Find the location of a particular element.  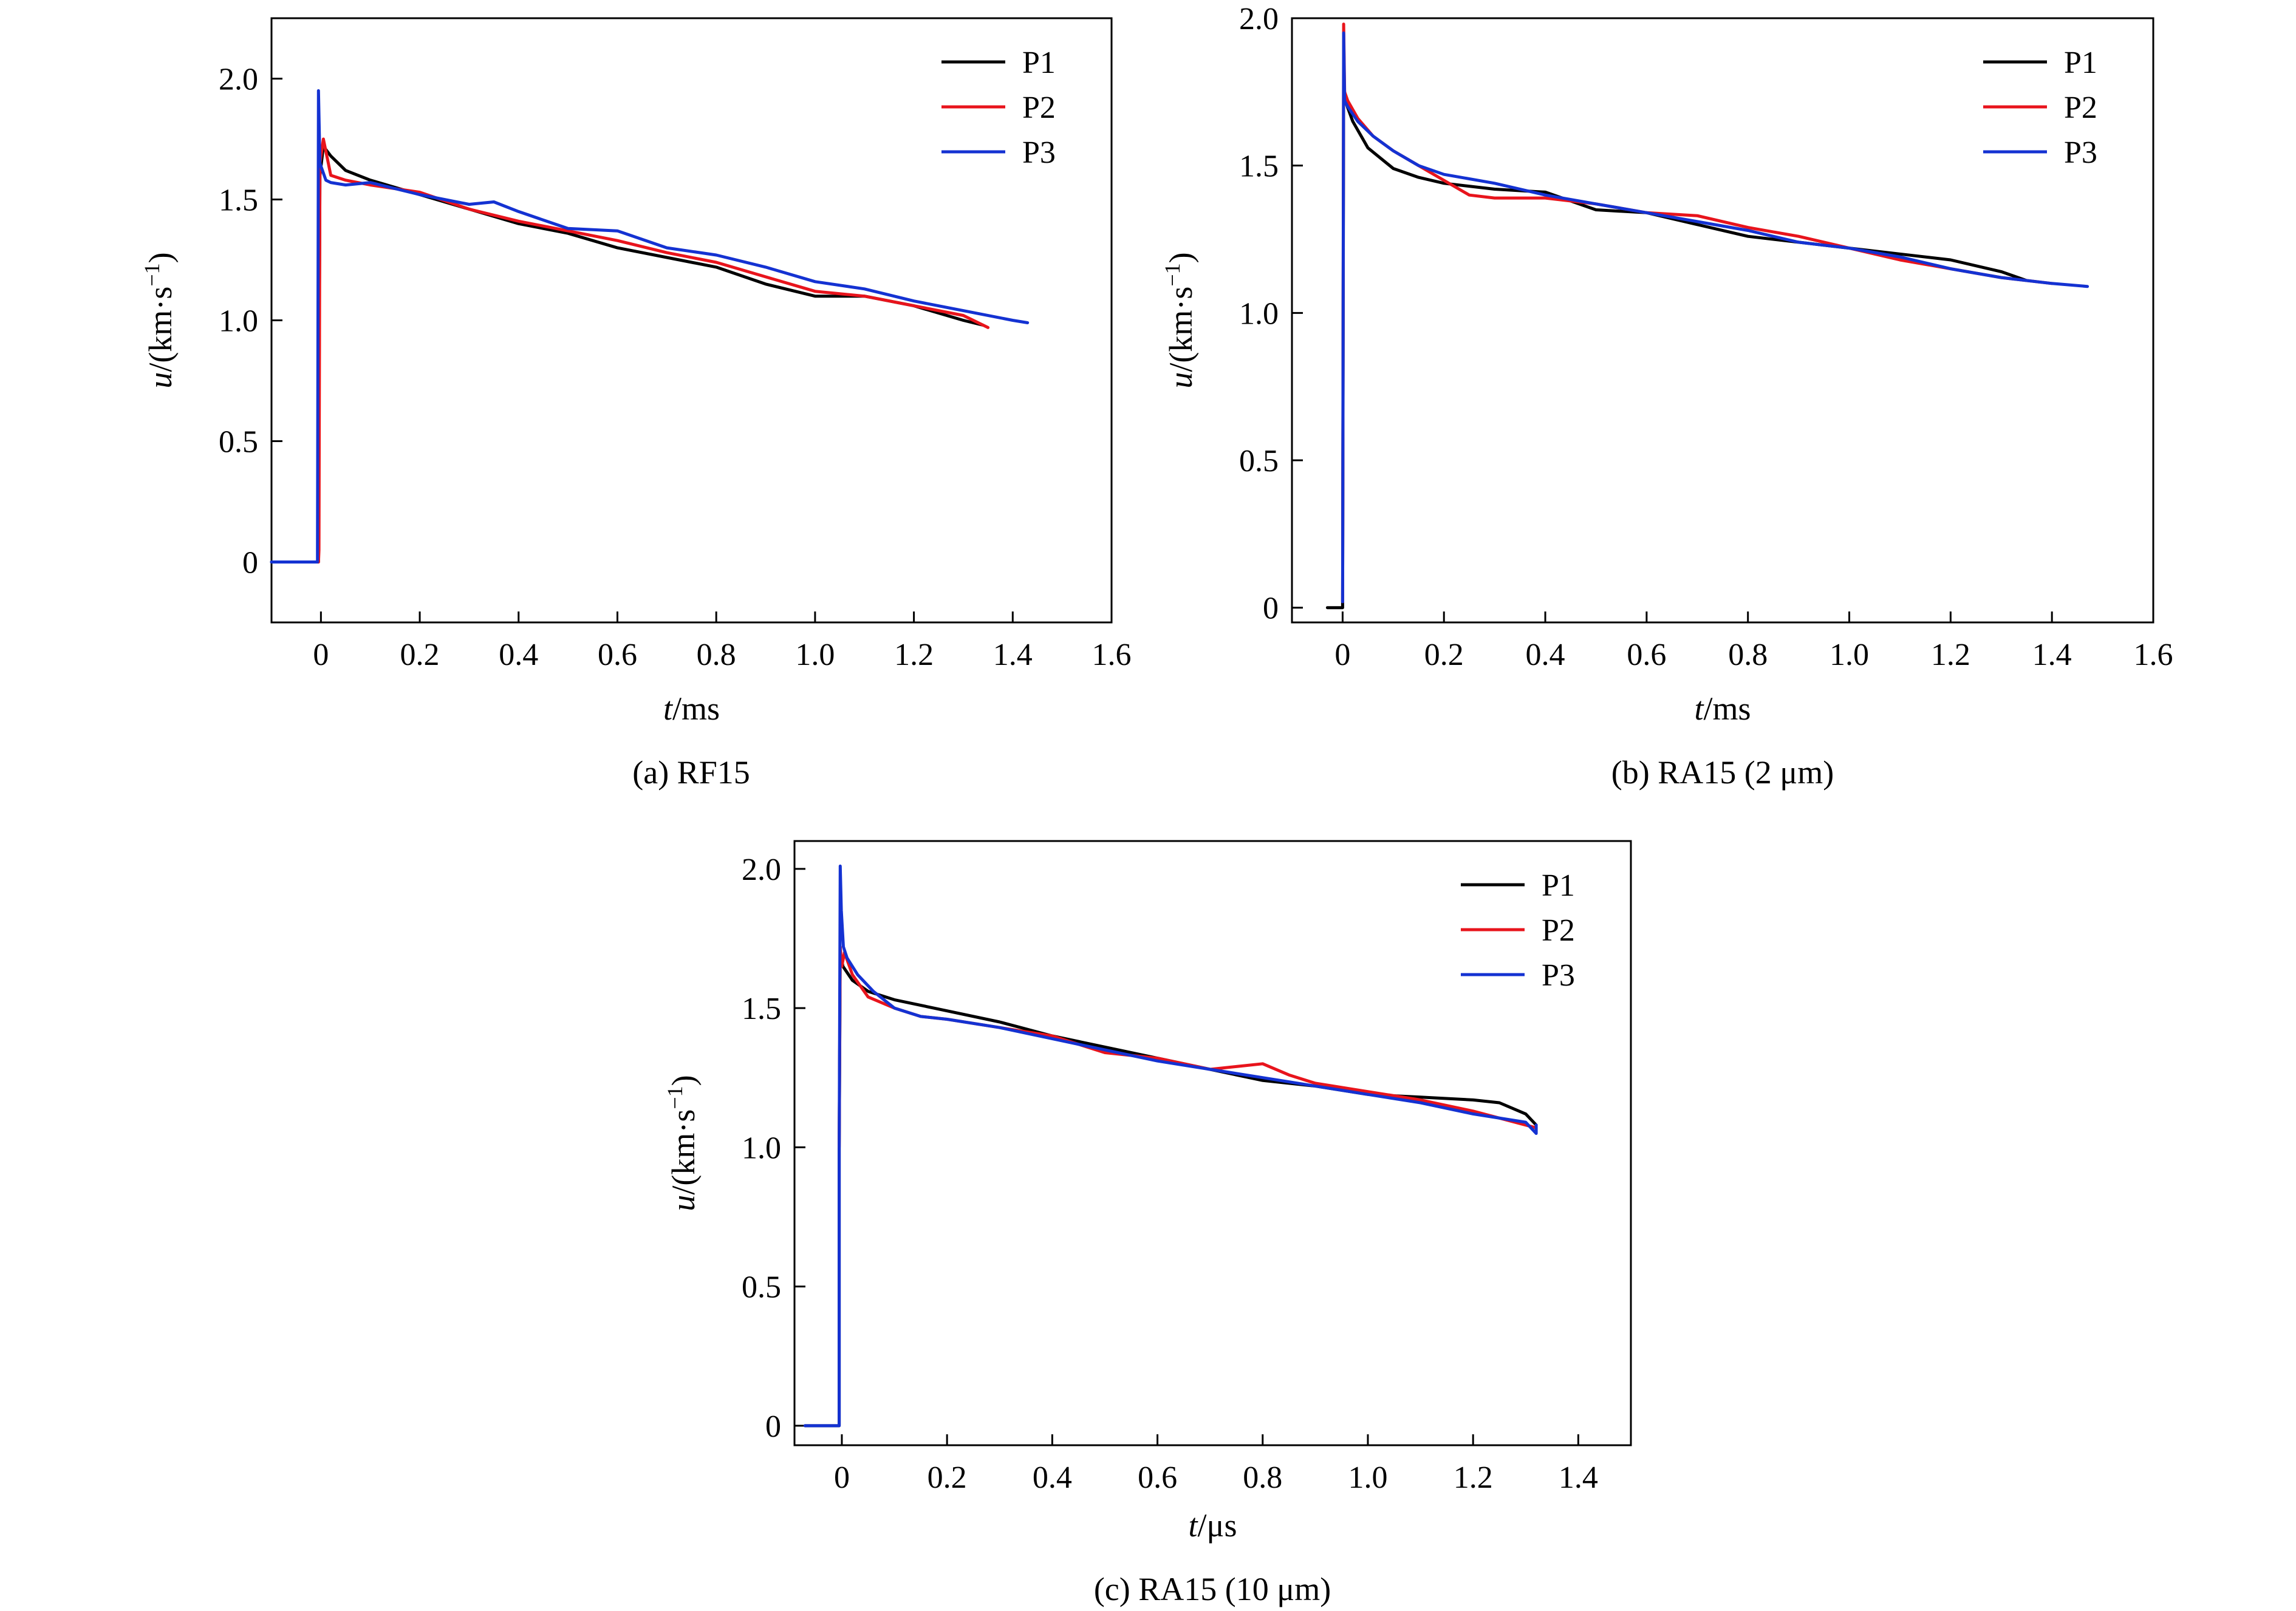

chart-caption: (c) RA15 (10 μm) is located at coordinates (1212, 1589).